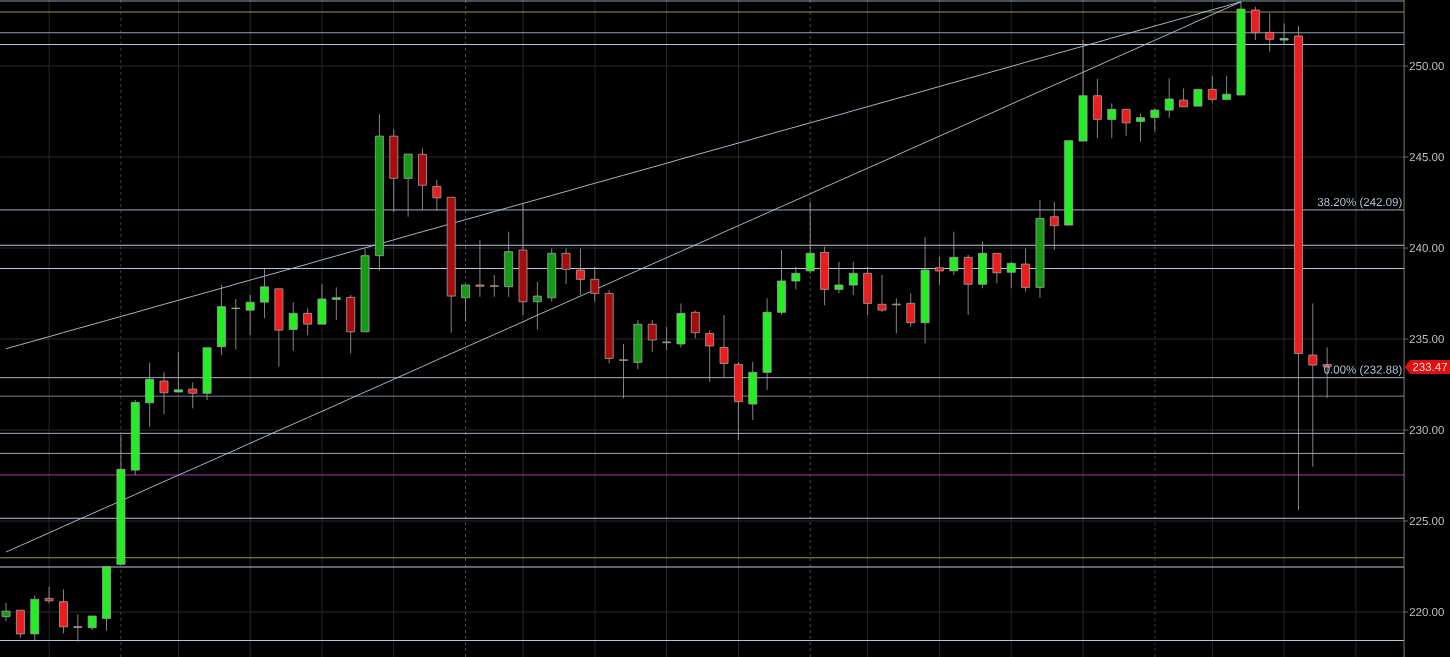 This screenshot has height=657, width=1450. I want to click on text: 233.47, so click(1429, 366).